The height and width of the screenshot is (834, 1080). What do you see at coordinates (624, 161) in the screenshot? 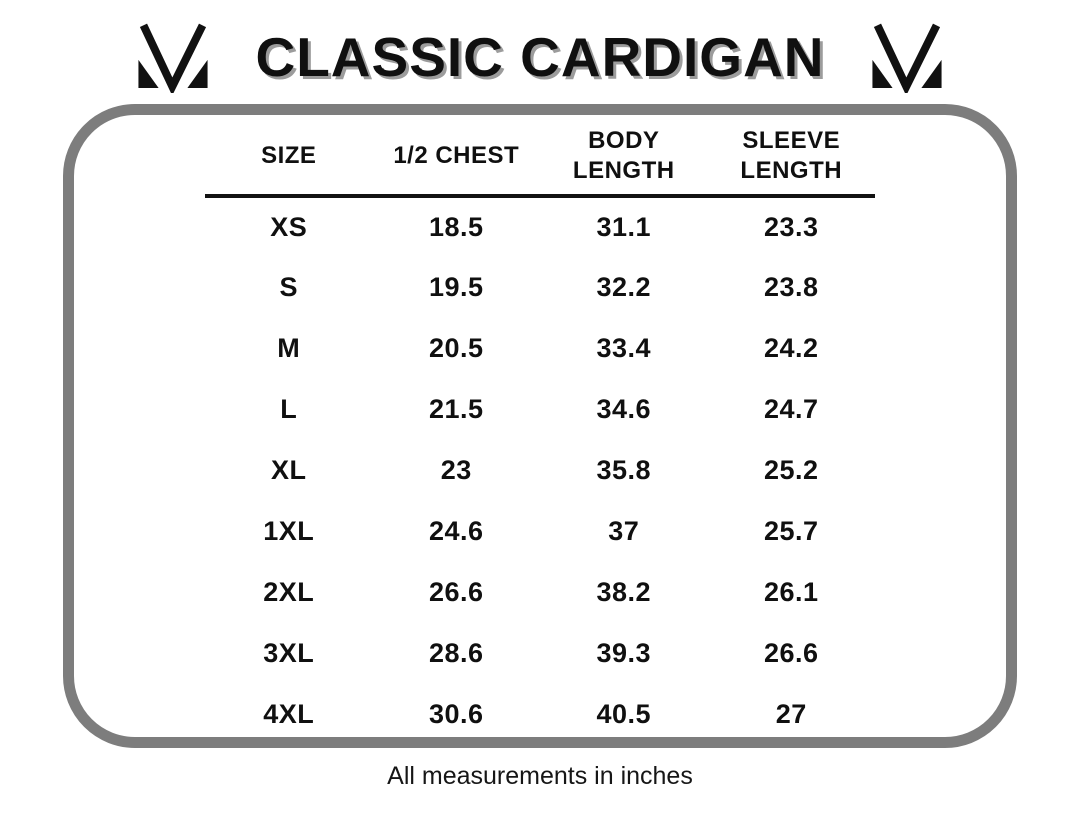
I see `column-header-body-length: BODY LENGTH` at bounding box center [624, 161].